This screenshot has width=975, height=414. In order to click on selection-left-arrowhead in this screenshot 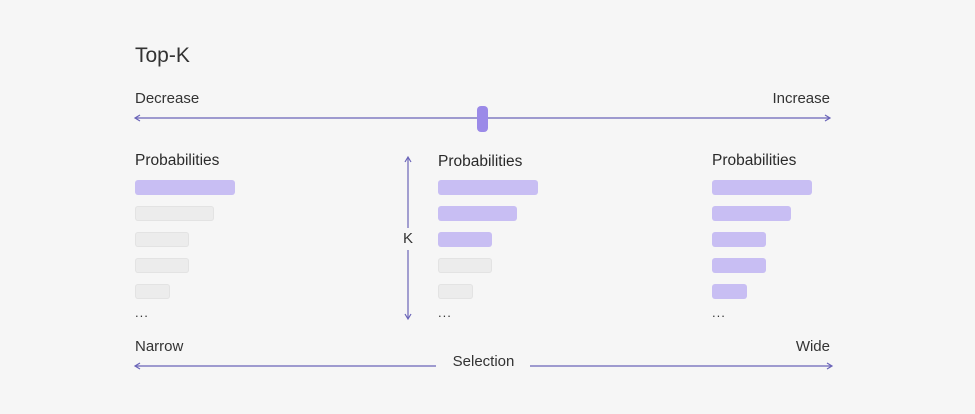, I will do `click(137, 366)`.